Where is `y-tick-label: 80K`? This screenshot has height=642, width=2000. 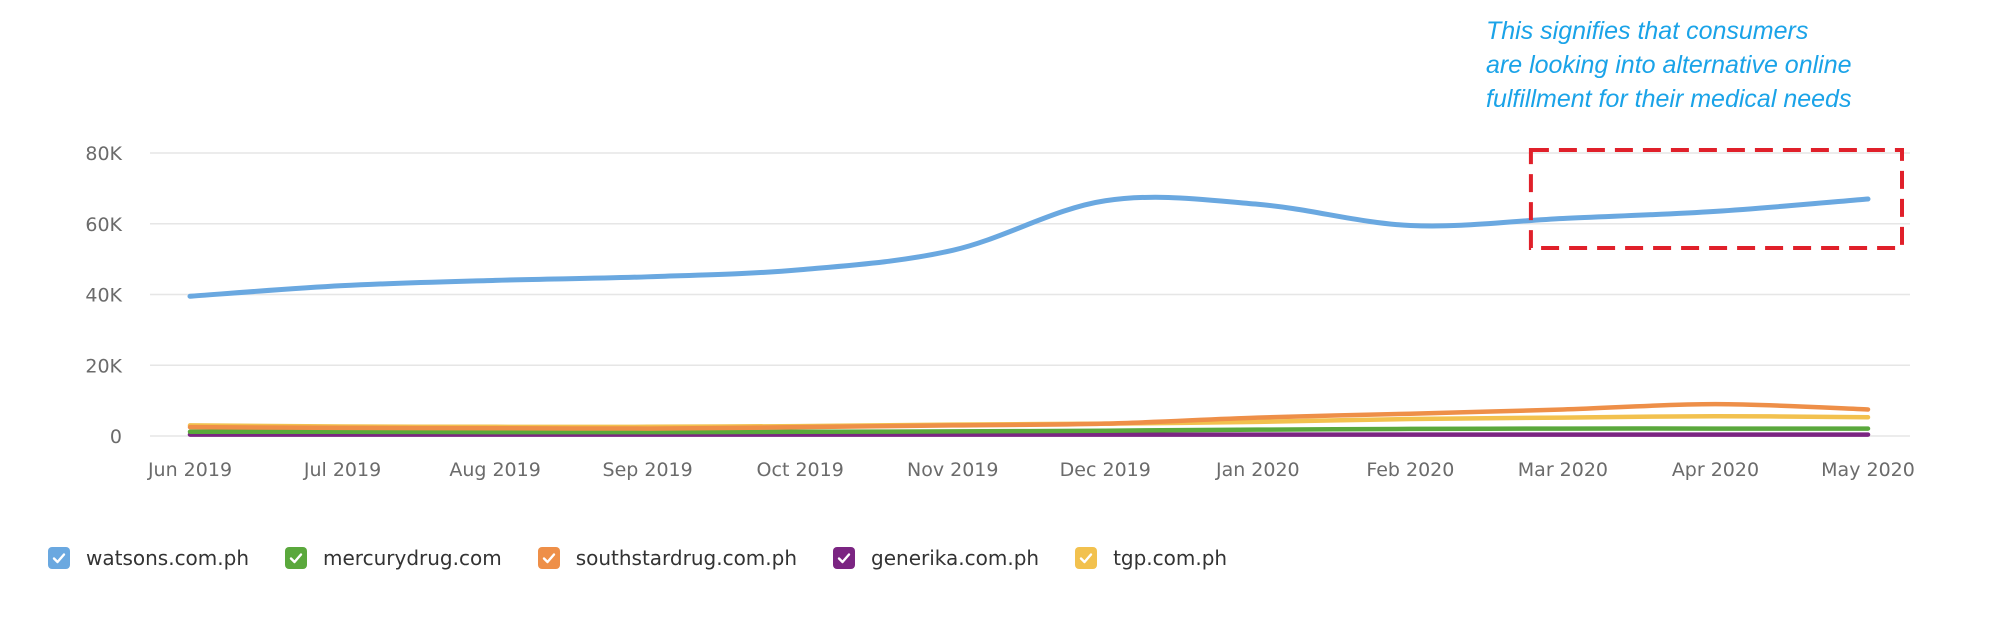 y-tick-label: 80K is located at coordinates (103, 154).